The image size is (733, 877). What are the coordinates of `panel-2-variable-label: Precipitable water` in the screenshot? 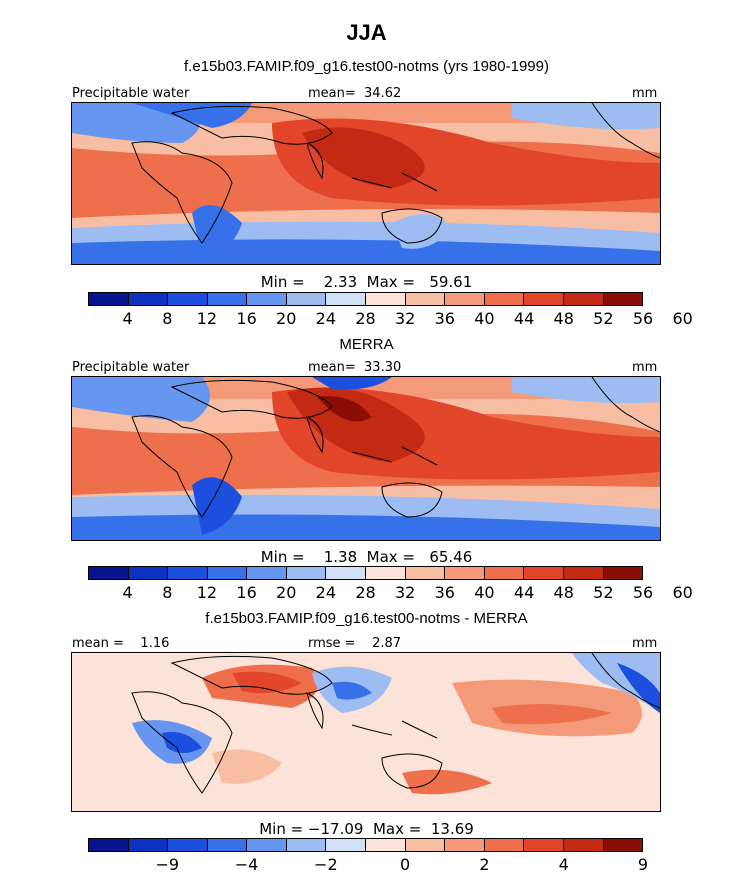 It's located at (131, 367).